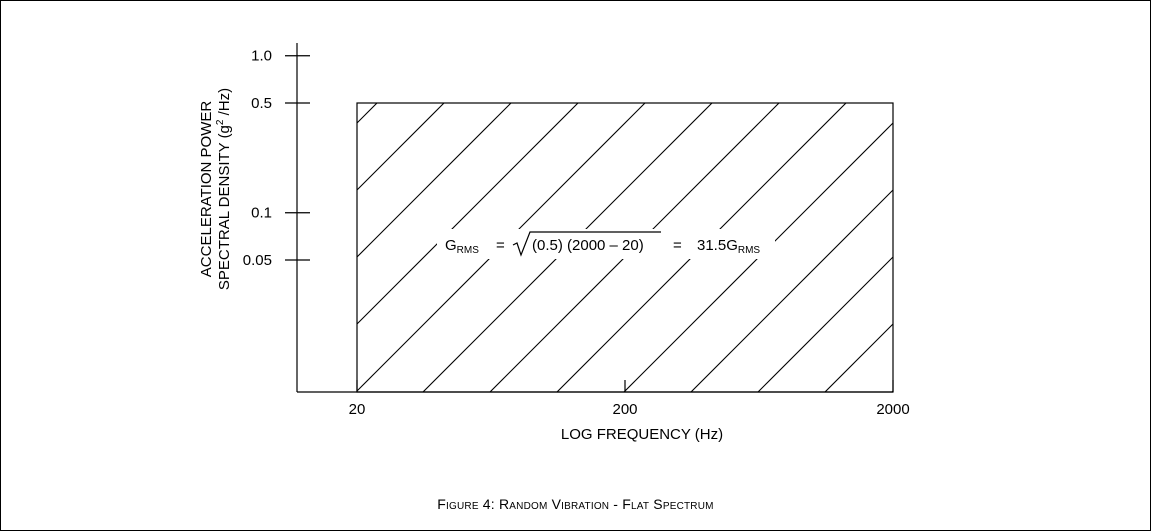 Image resolution: width=1151 pixels, height=531 pixels. What do you see at coordinates (677, 245) in the screenshot?
I see `formula-equals-2: =` at bounding box center [677, 245].